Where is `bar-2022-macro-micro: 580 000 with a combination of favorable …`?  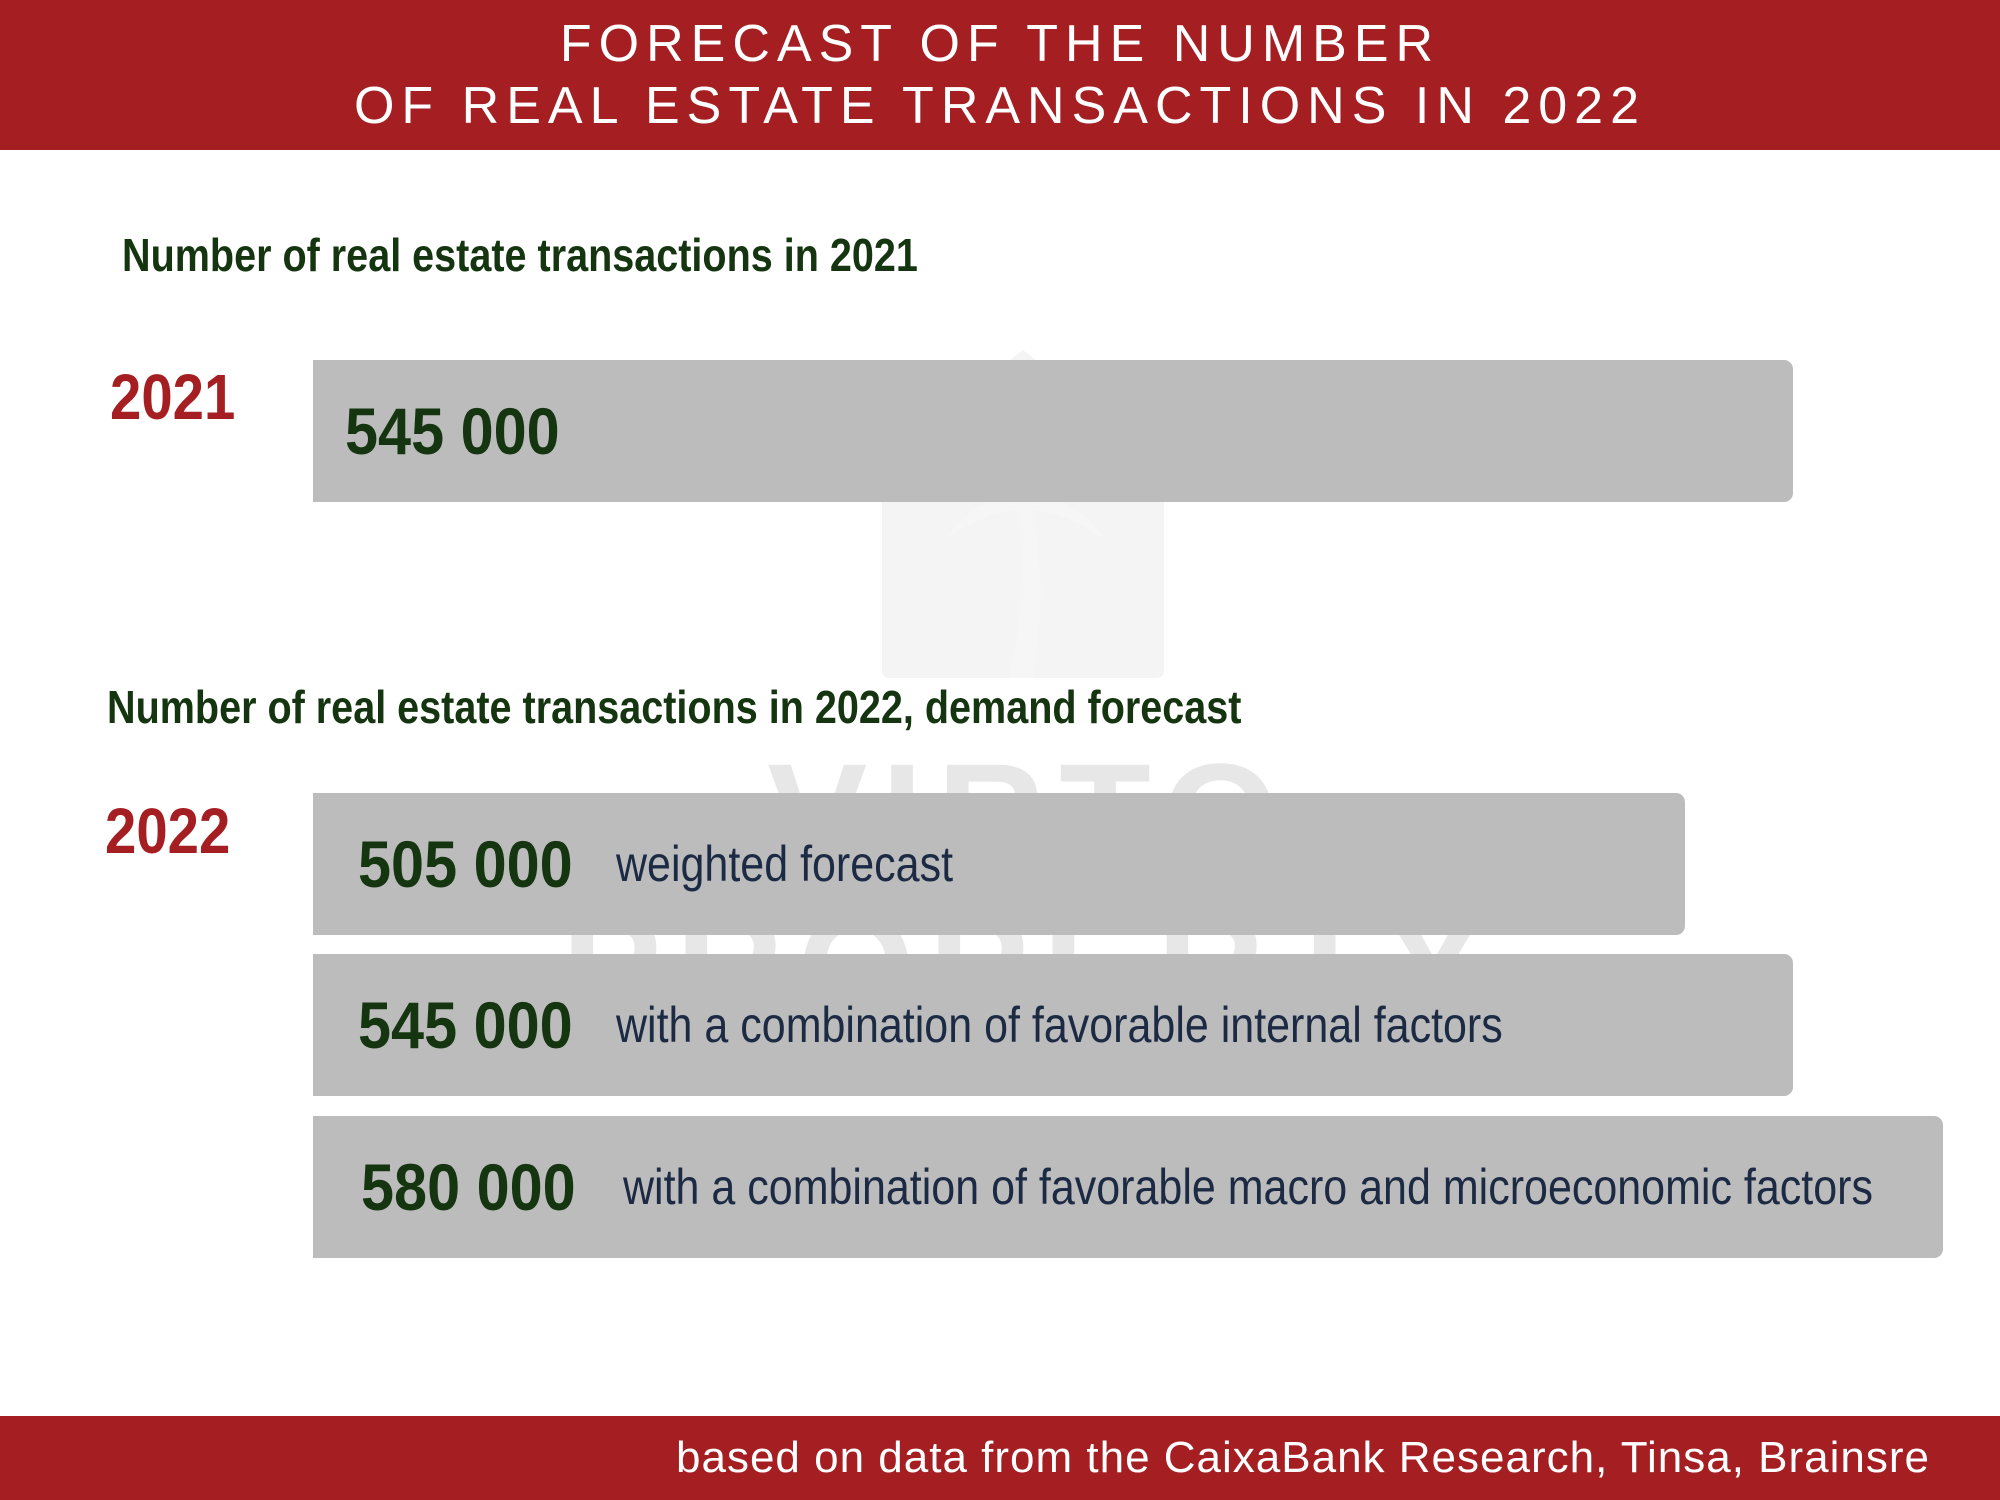 bar-2022-macro-micro: 580 000 with a combination of favorable … is located at coordinates (1128, 1187).